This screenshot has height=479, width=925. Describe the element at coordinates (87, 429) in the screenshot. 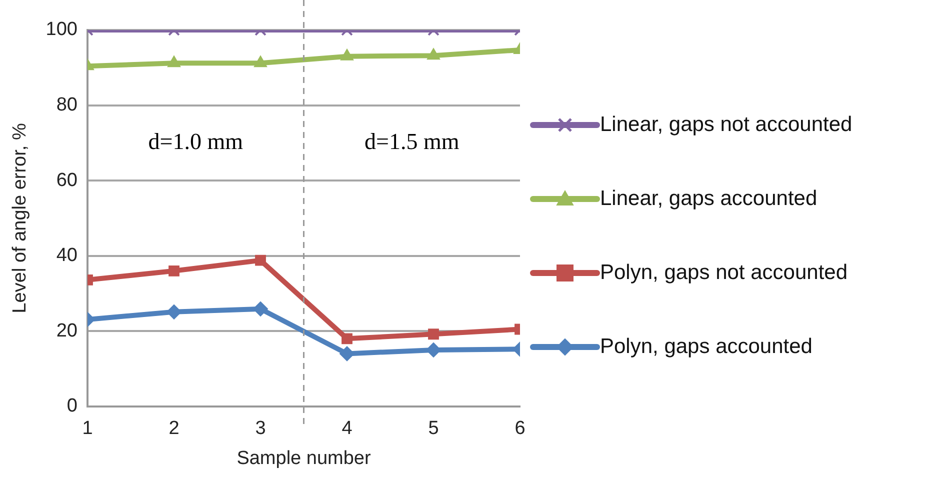

I see `x-tick-label: 1` at that location.